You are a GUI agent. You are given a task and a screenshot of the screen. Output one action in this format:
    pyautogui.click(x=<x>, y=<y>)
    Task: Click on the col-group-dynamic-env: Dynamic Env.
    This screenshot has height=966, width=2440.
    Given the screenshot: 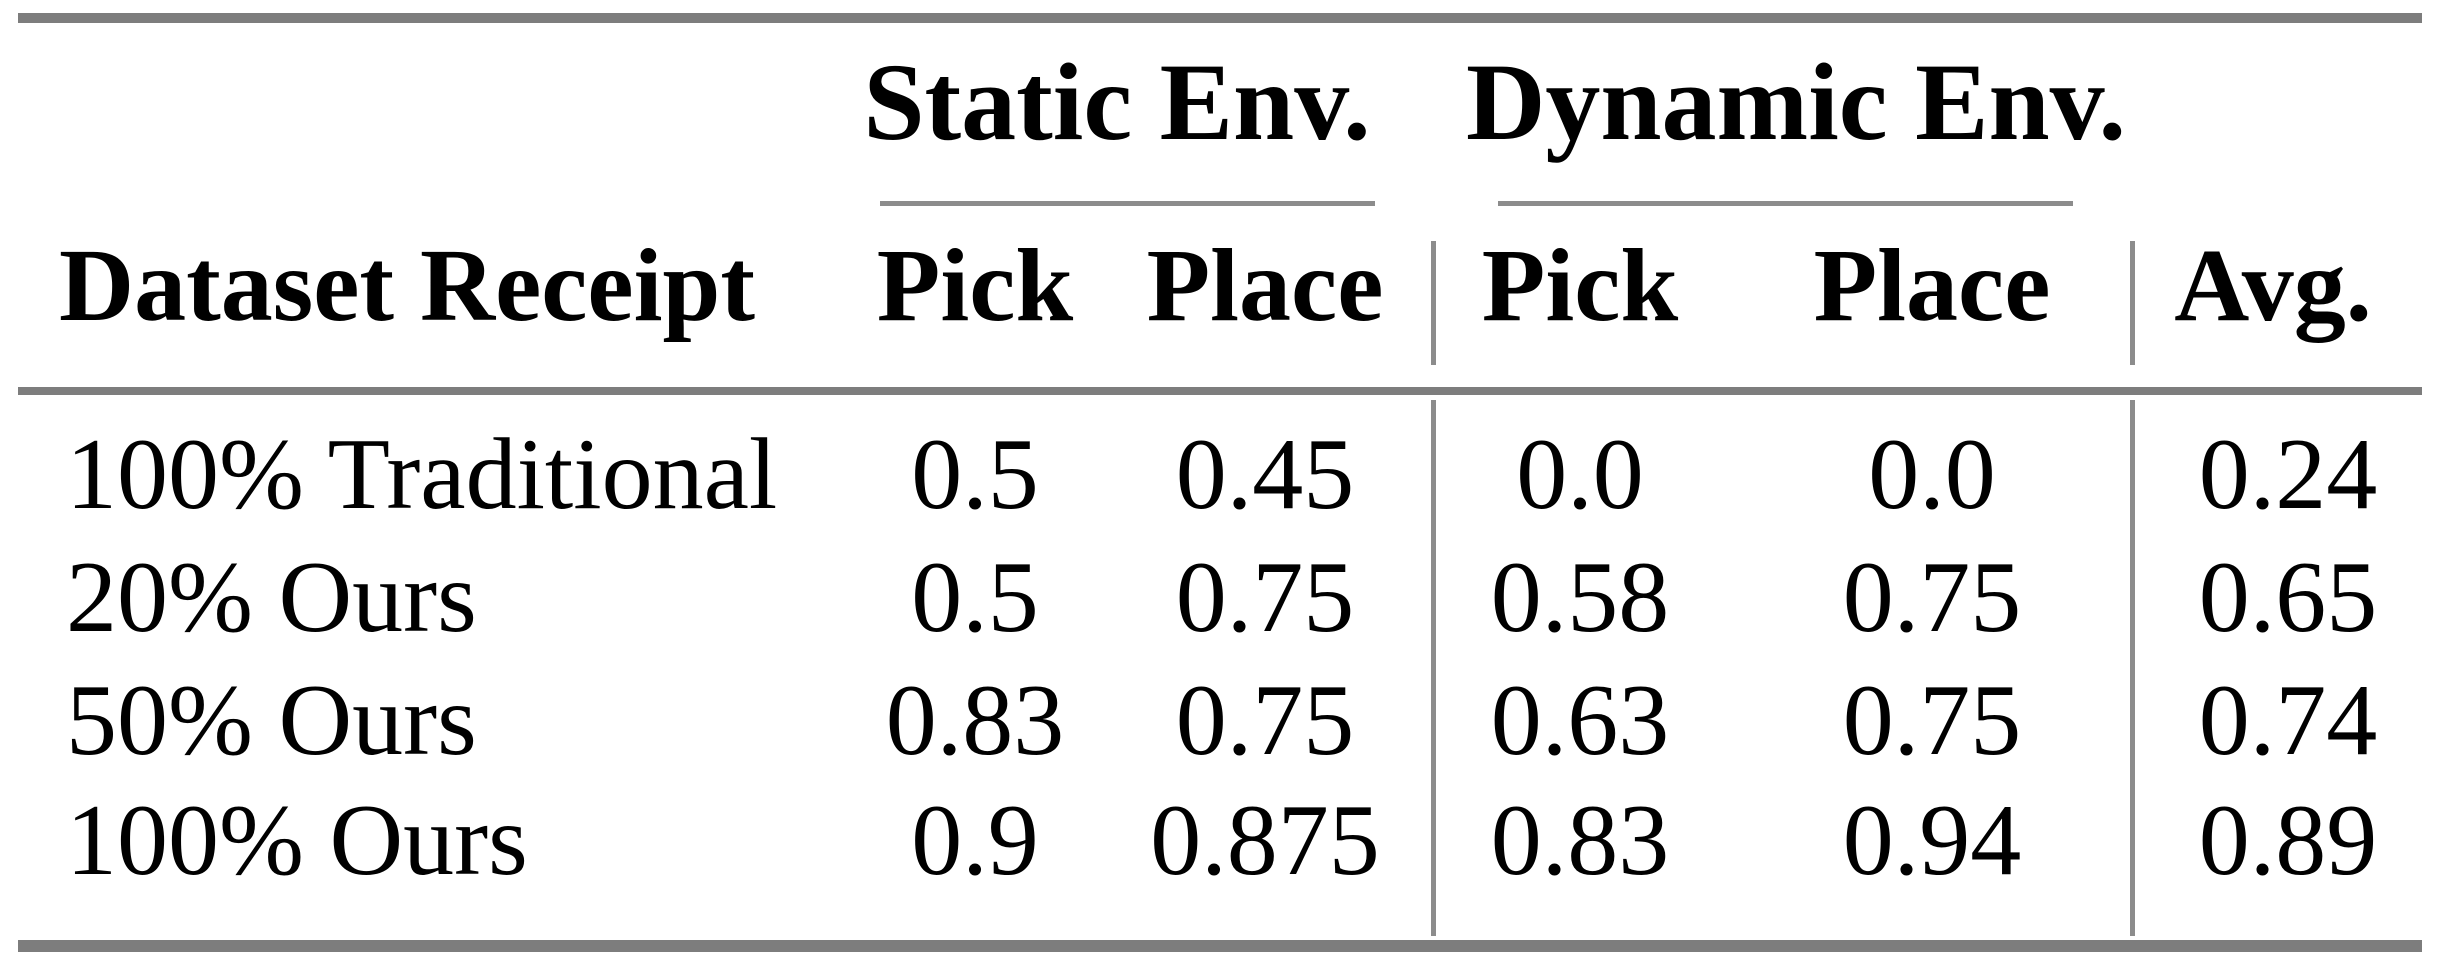 What is the action you would take?
    pyautogui.click(x=1796, y=102)
    